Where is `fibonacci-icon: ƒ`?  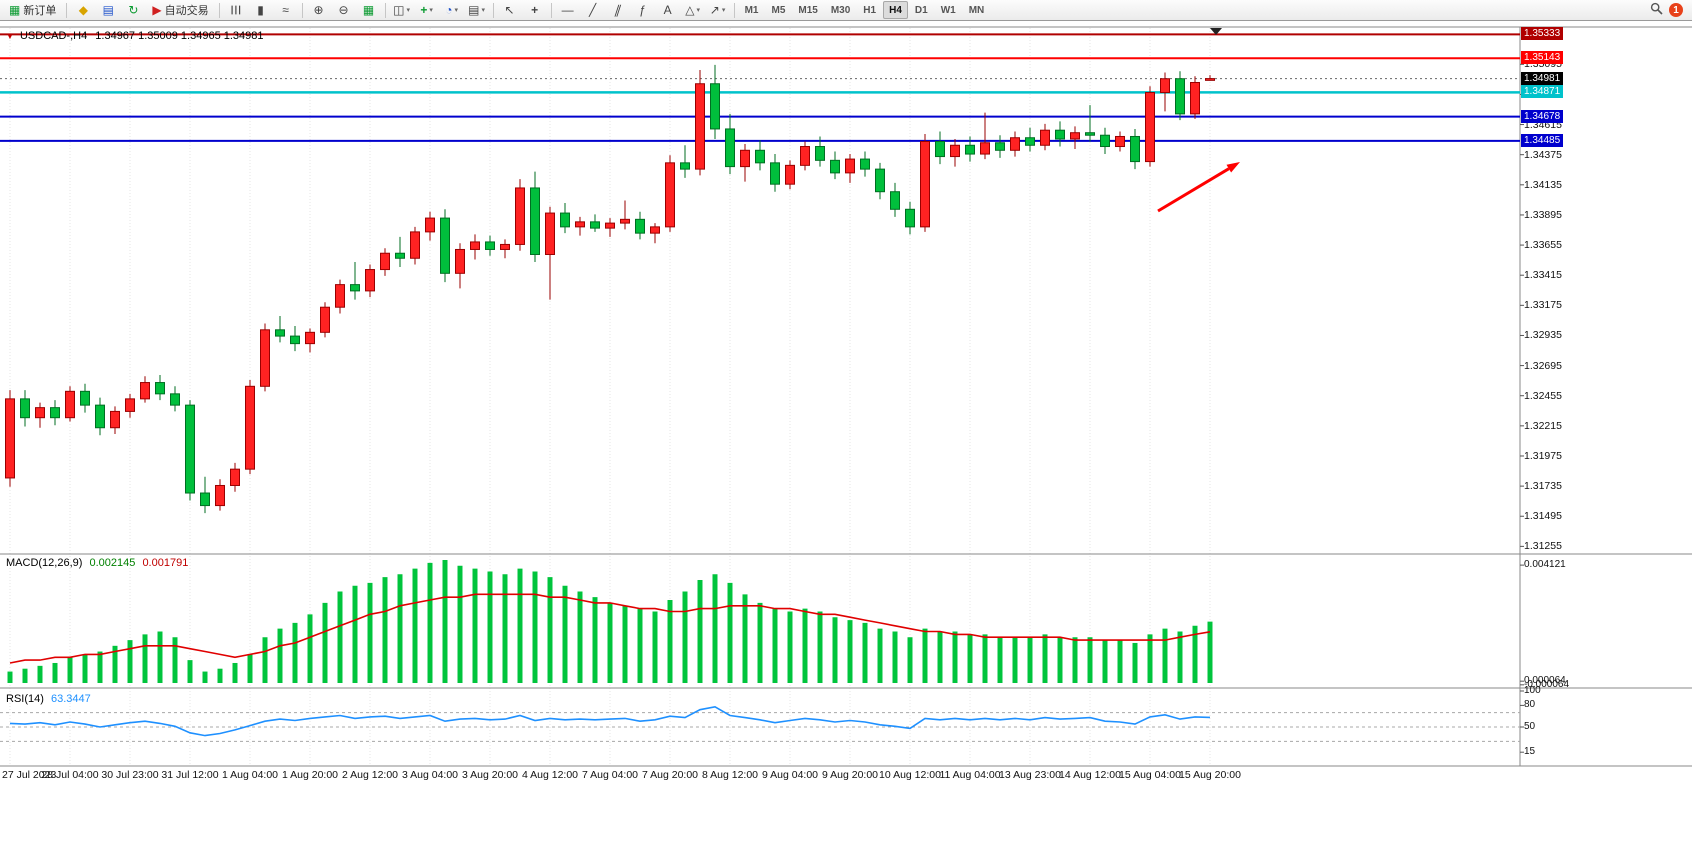
fibonacci-icon: ƒ is located at coordinates (642, 10).